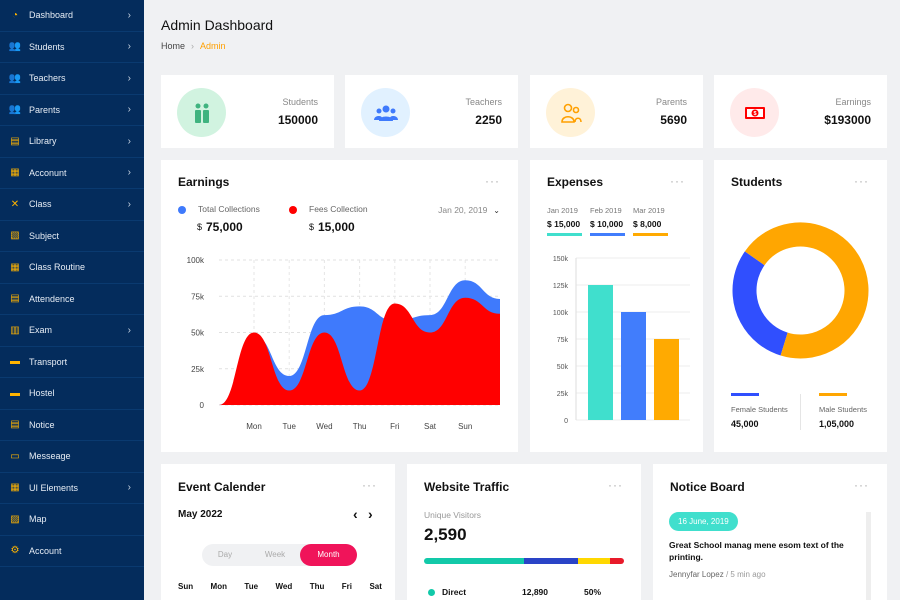  What do you see at coordinates (312, 227) in the screenshot?
I see `fees-collection-currency: $` at bounding box center [312, 227].